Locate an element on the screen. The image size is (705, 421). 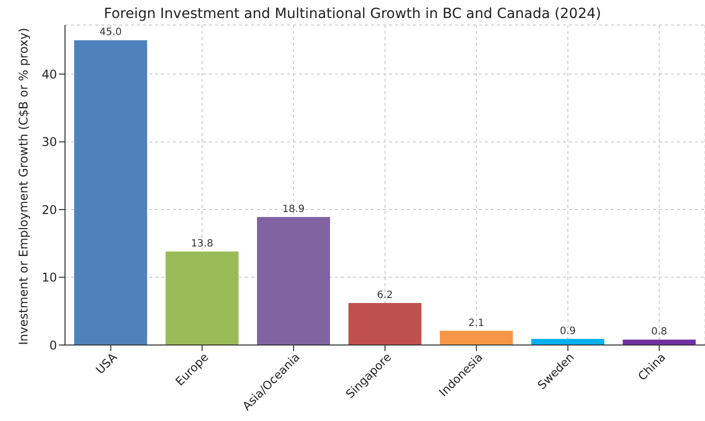
y-tick-label: 0 is located at coordinates (53, 345).